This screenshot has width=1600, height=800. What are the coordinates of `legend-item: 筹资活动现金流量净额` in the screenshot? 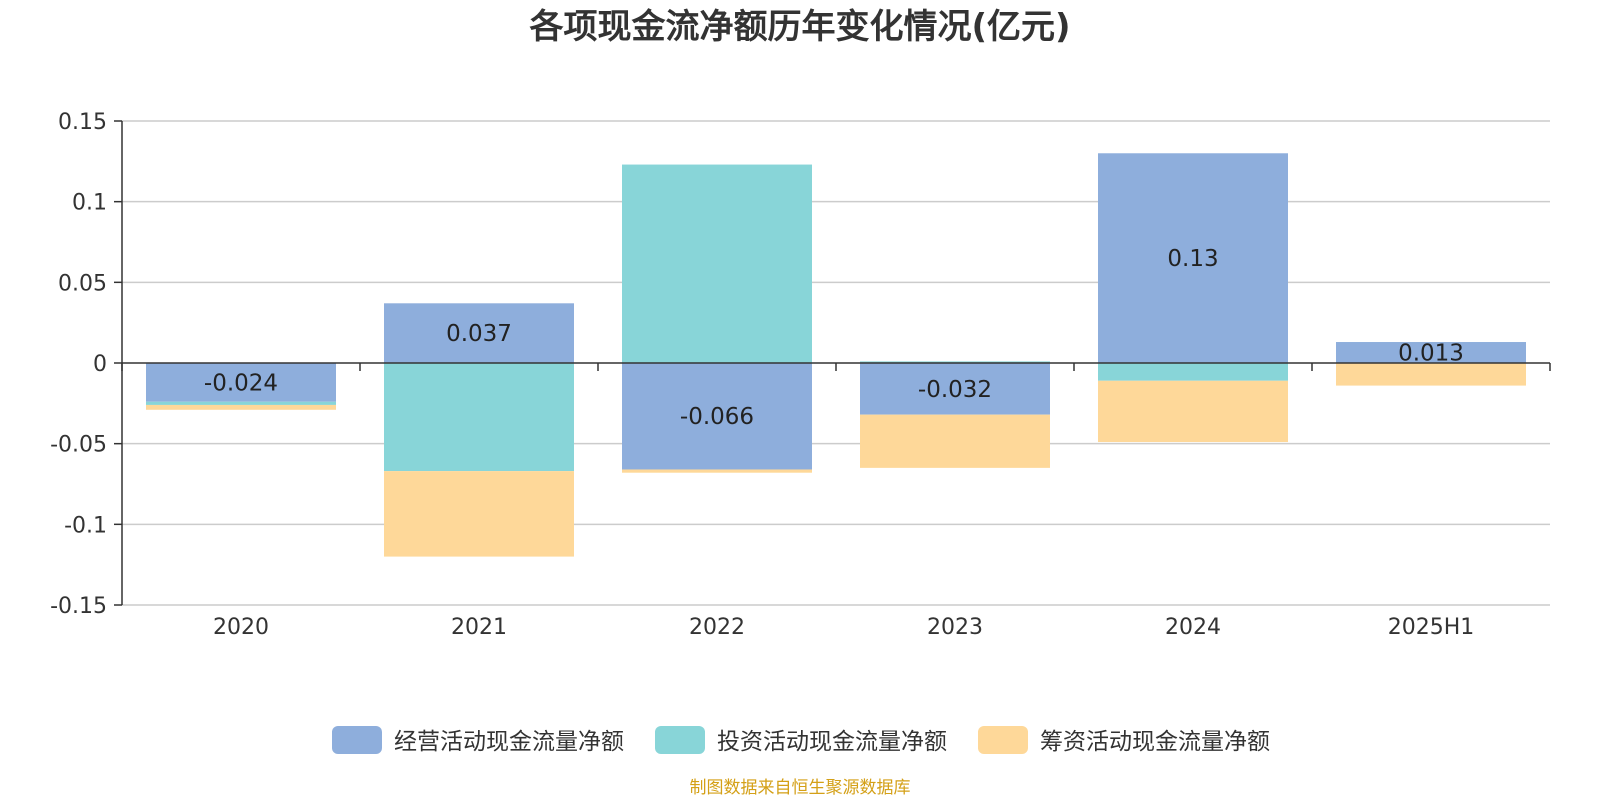 It's located at (1124, 740).